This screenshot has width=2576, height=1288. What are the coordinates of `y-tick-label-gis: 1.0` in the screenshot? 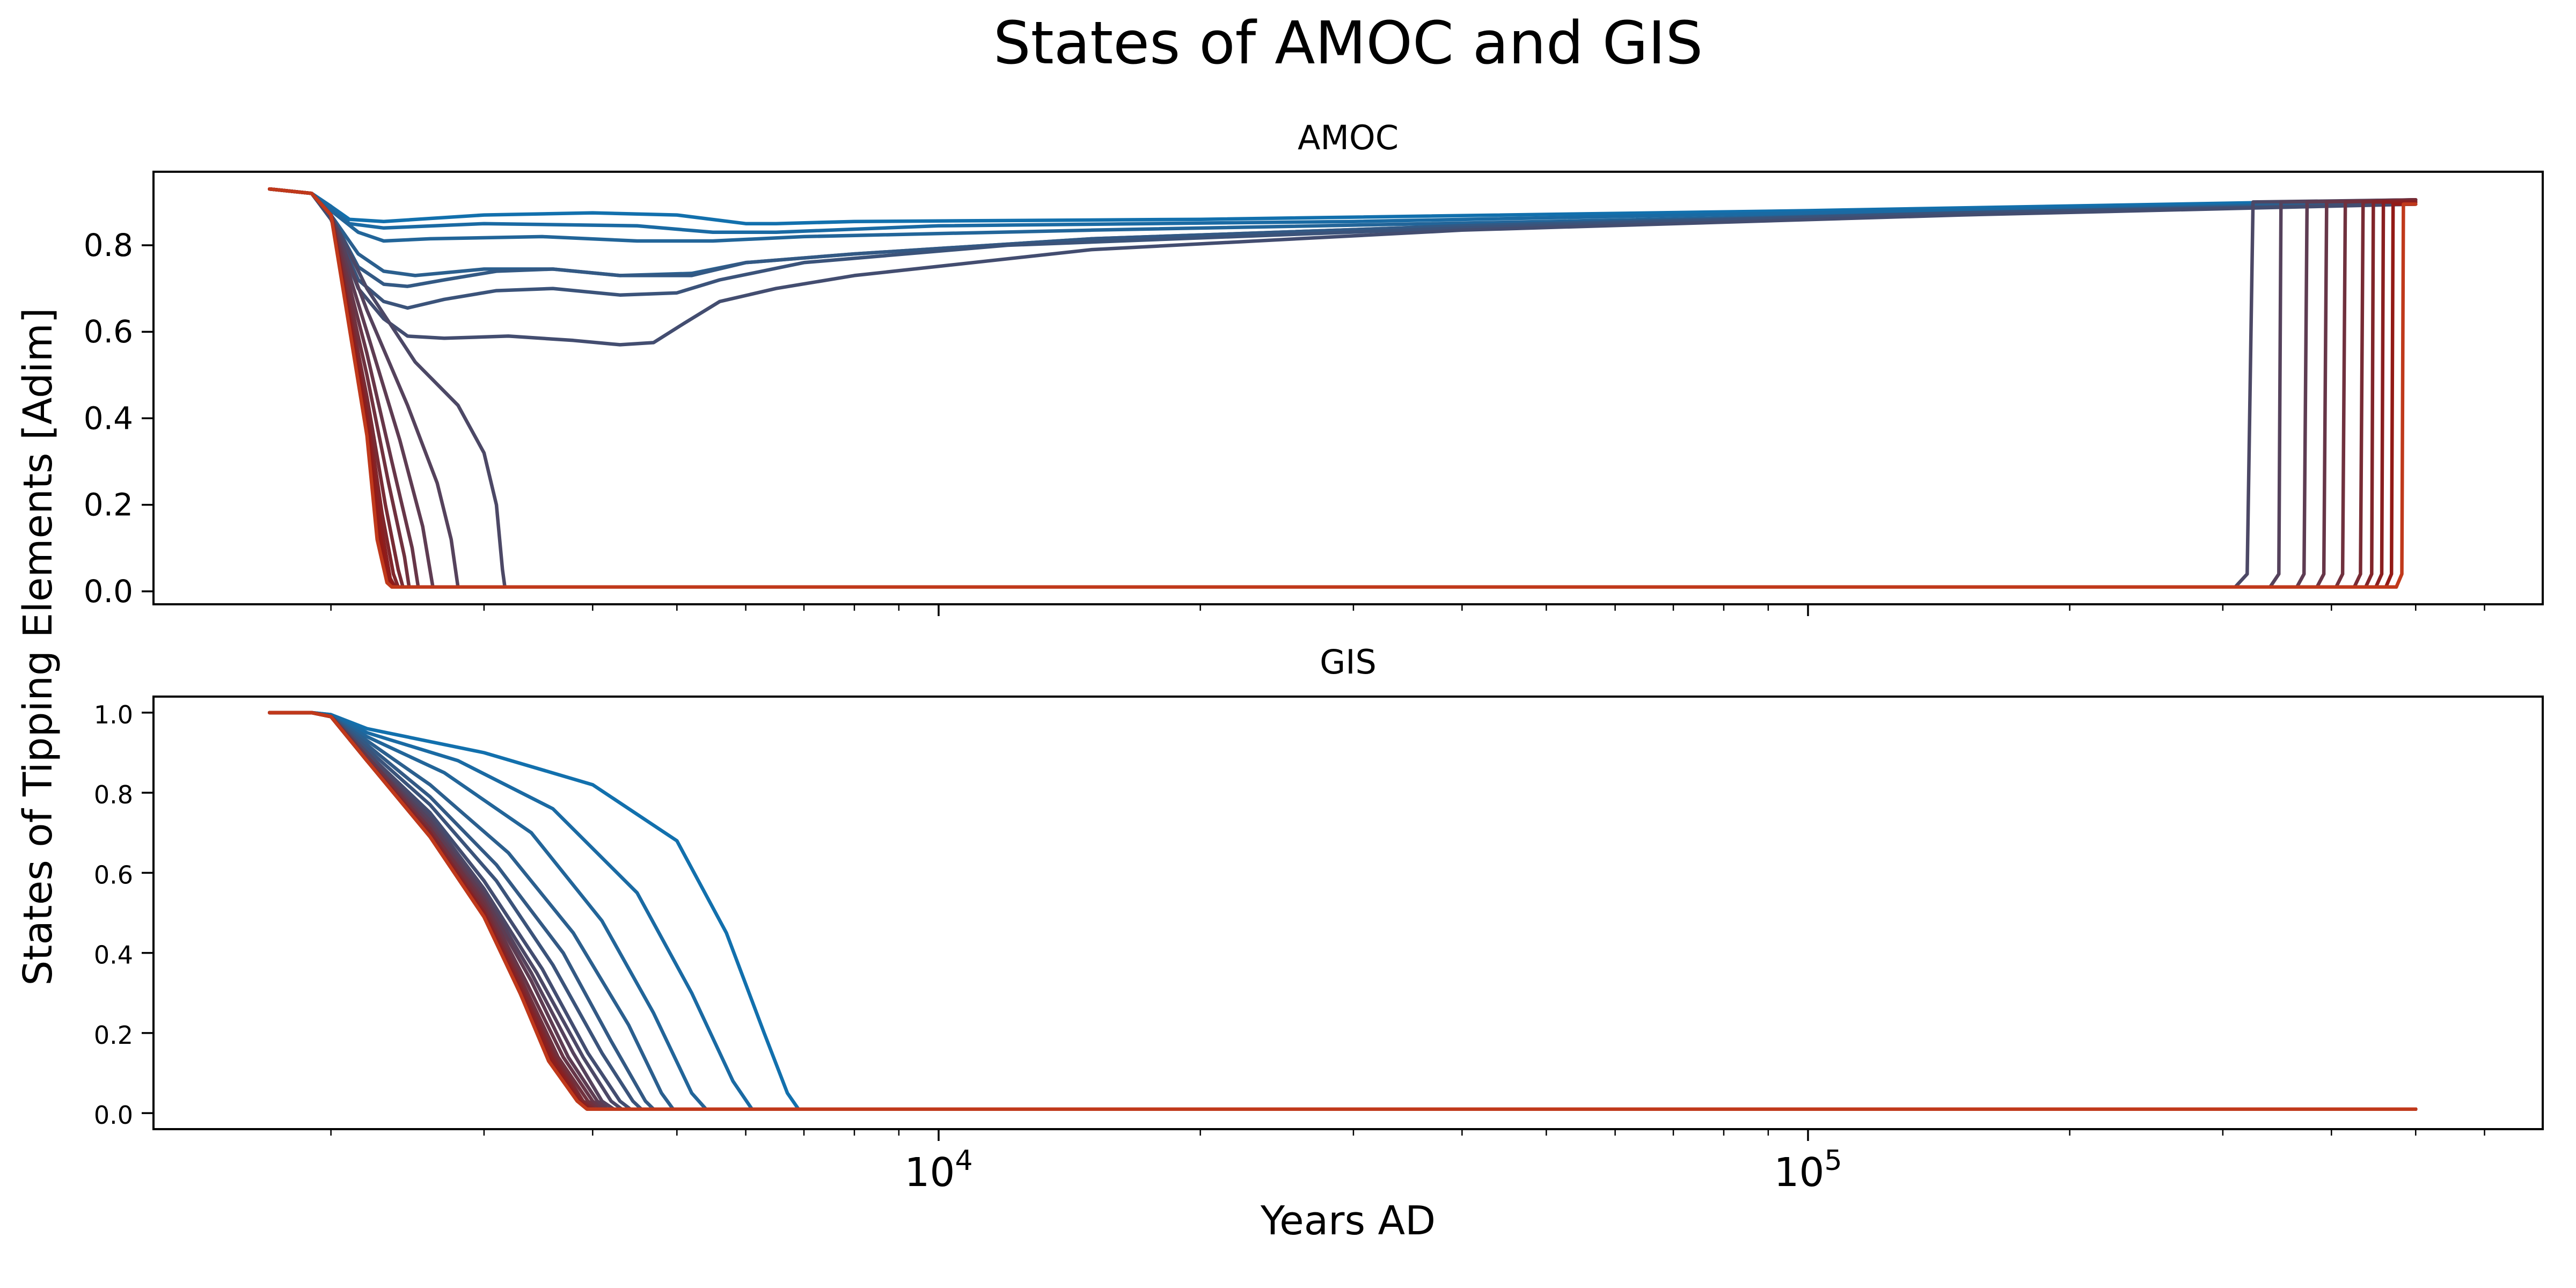 It's located at (113, 714).